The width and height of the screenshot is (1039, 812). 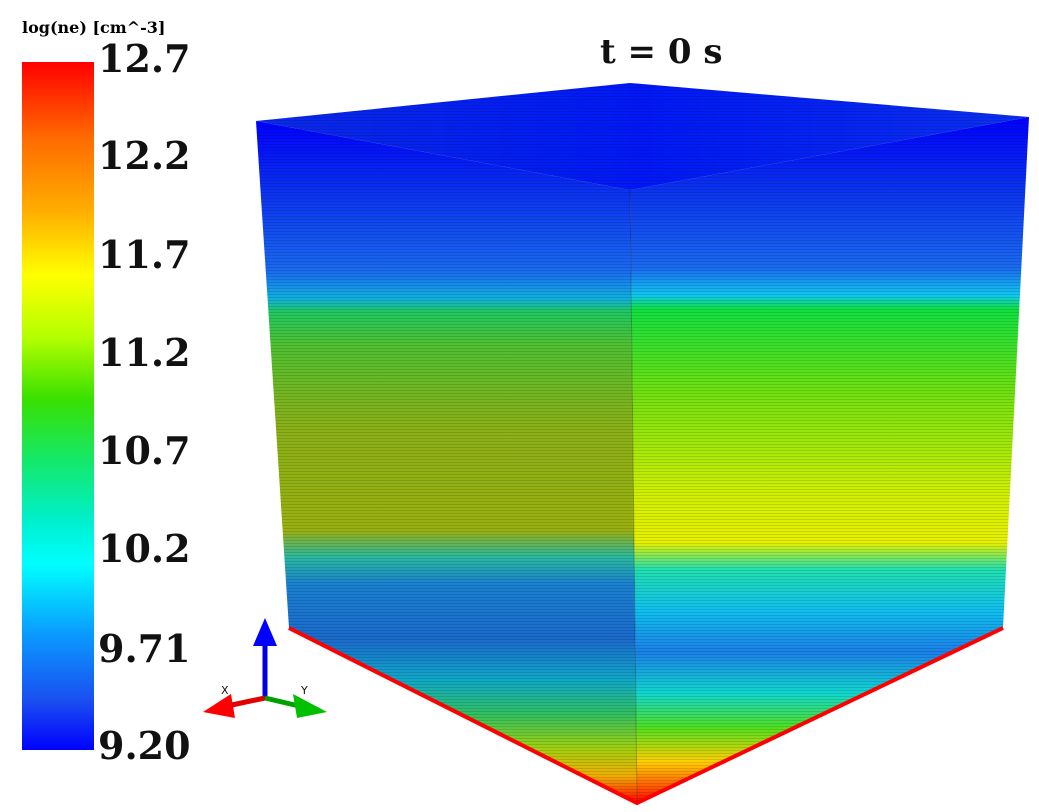 What do you see at coordinates (144, 450) in the screenshot?
I see `colorbar-tick: 10.7` at bounding box center [144, 450].